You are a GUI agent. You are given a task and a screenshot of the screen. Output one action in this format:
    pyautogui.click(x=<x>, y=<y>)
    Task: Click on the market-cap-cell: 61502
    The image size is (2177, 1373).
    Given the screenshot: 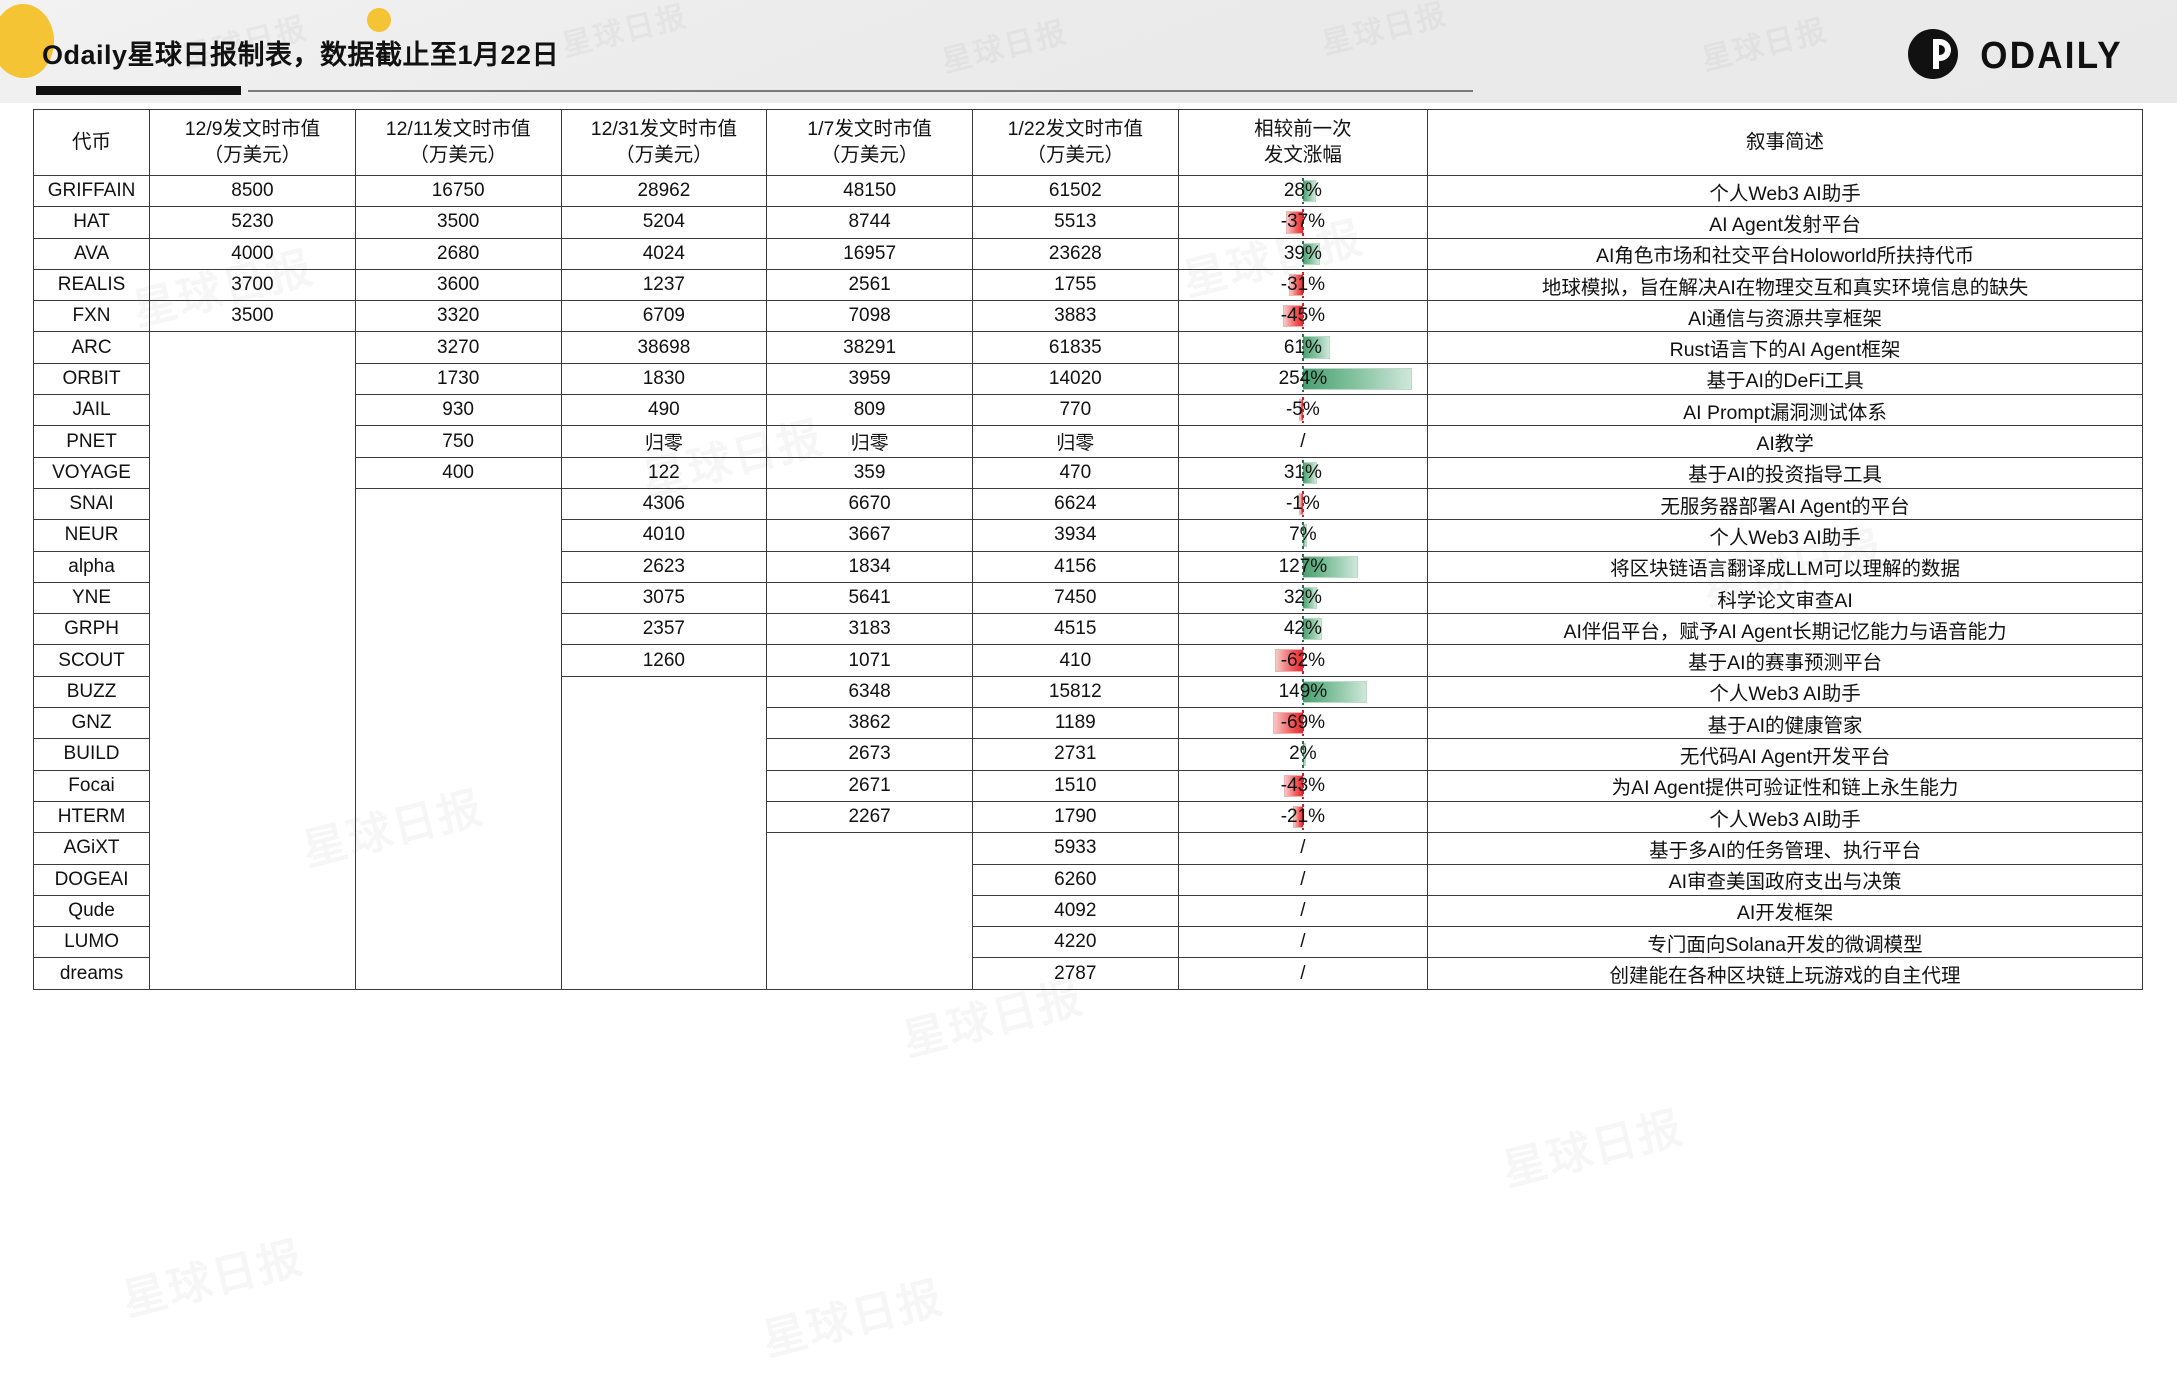 What is the action you would take?
    pyautogui.click(x=1075, y=191)
    